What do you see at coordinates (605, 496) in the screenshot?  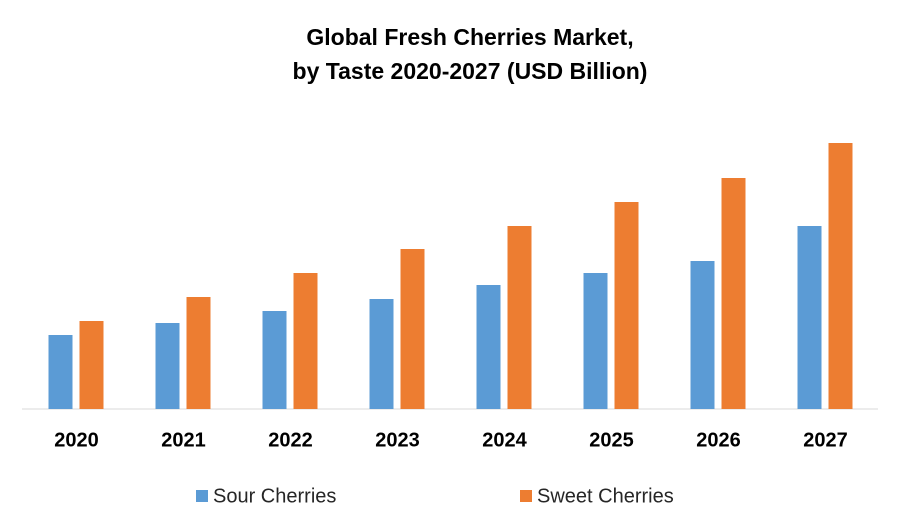 I see `legend-label: Sweet Cherries` at bounding box center [605, 496].